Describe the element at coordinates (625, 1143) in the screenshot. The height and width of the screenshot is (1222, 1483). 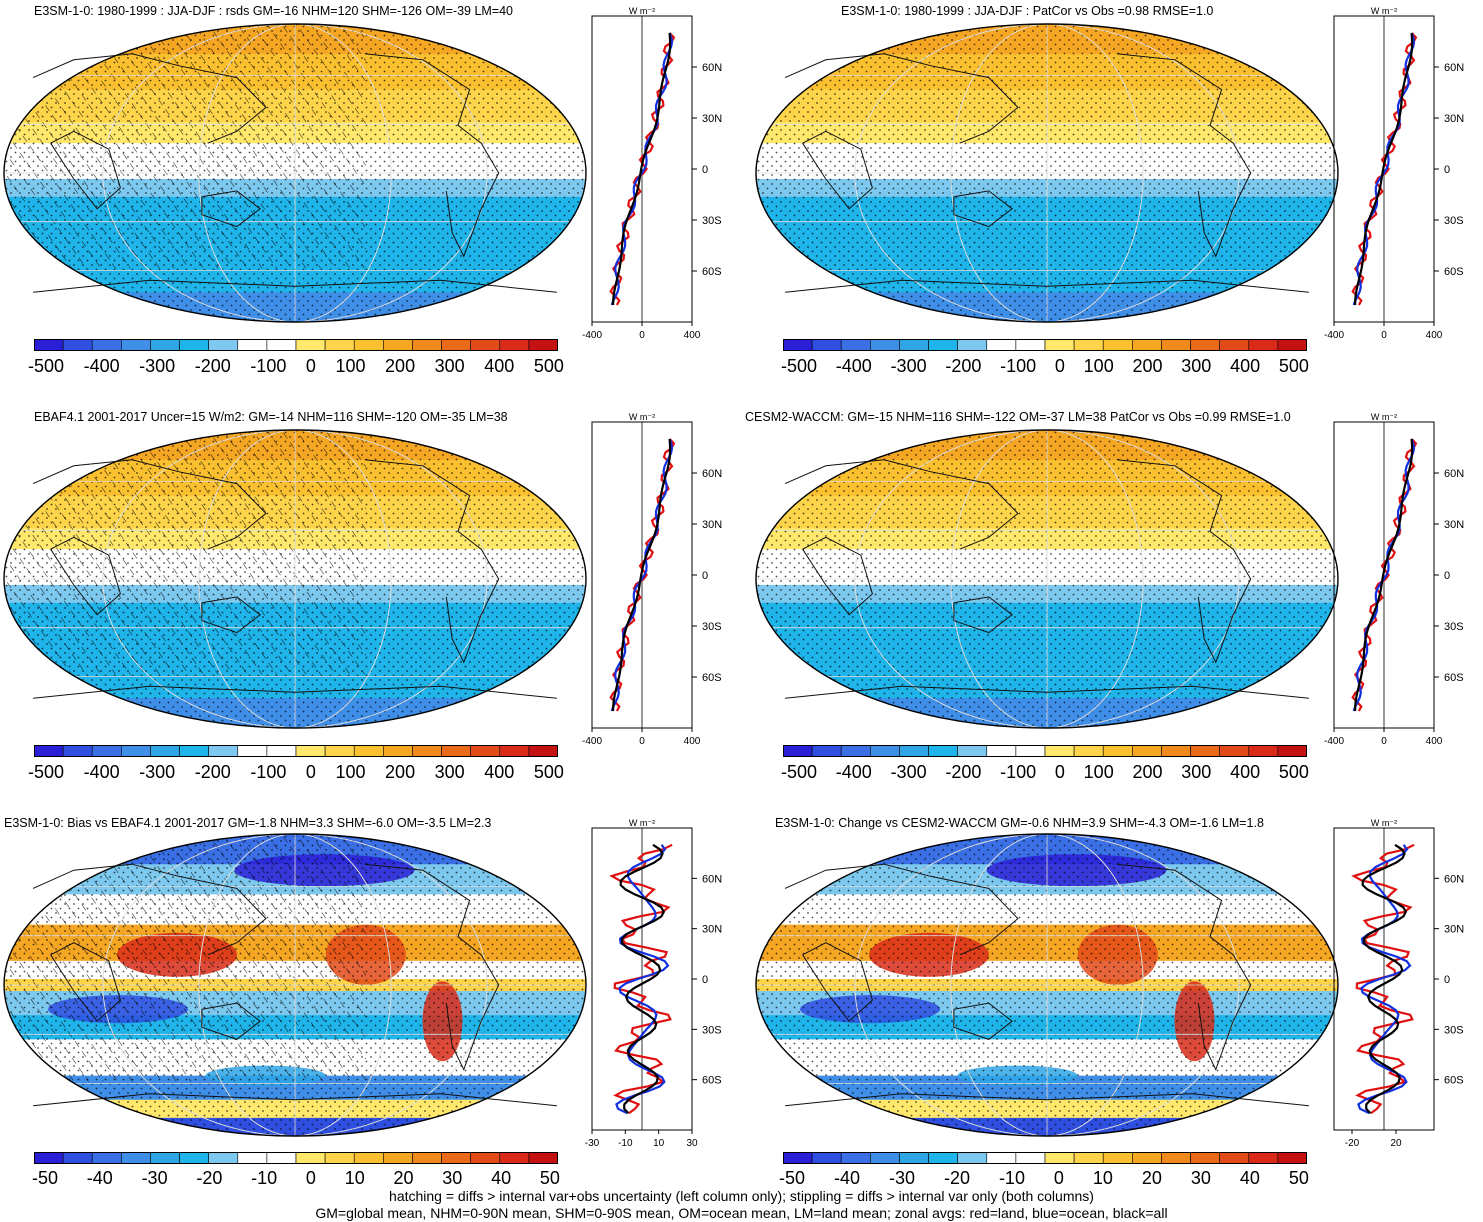
I see `zonal-xtick-label: -10` at that location.